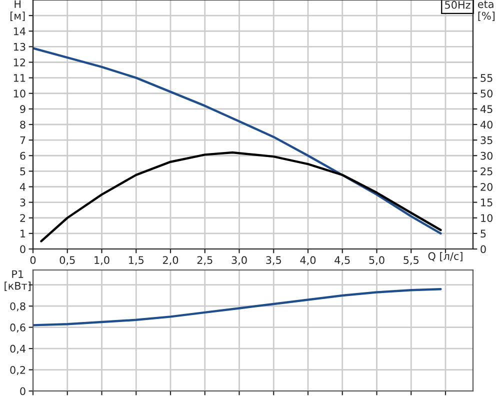  What do you see at coordinates (445, 257) in the screenshot?
I see `x-axis-title: Q [л/с]` at bounding box center [445, 257].